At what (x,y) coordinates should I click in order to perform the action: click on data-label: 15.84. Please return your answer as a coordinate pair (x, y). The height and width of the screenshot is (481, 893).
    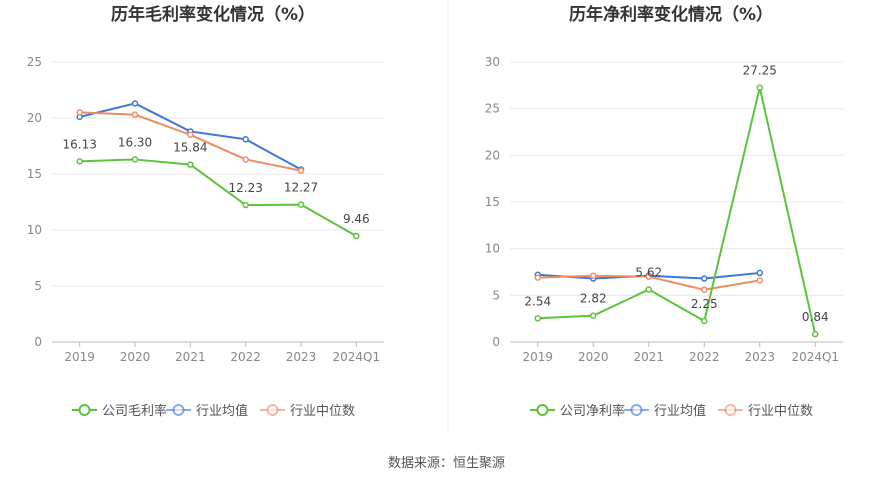
    Looking at the image, I should click on (190, 148).